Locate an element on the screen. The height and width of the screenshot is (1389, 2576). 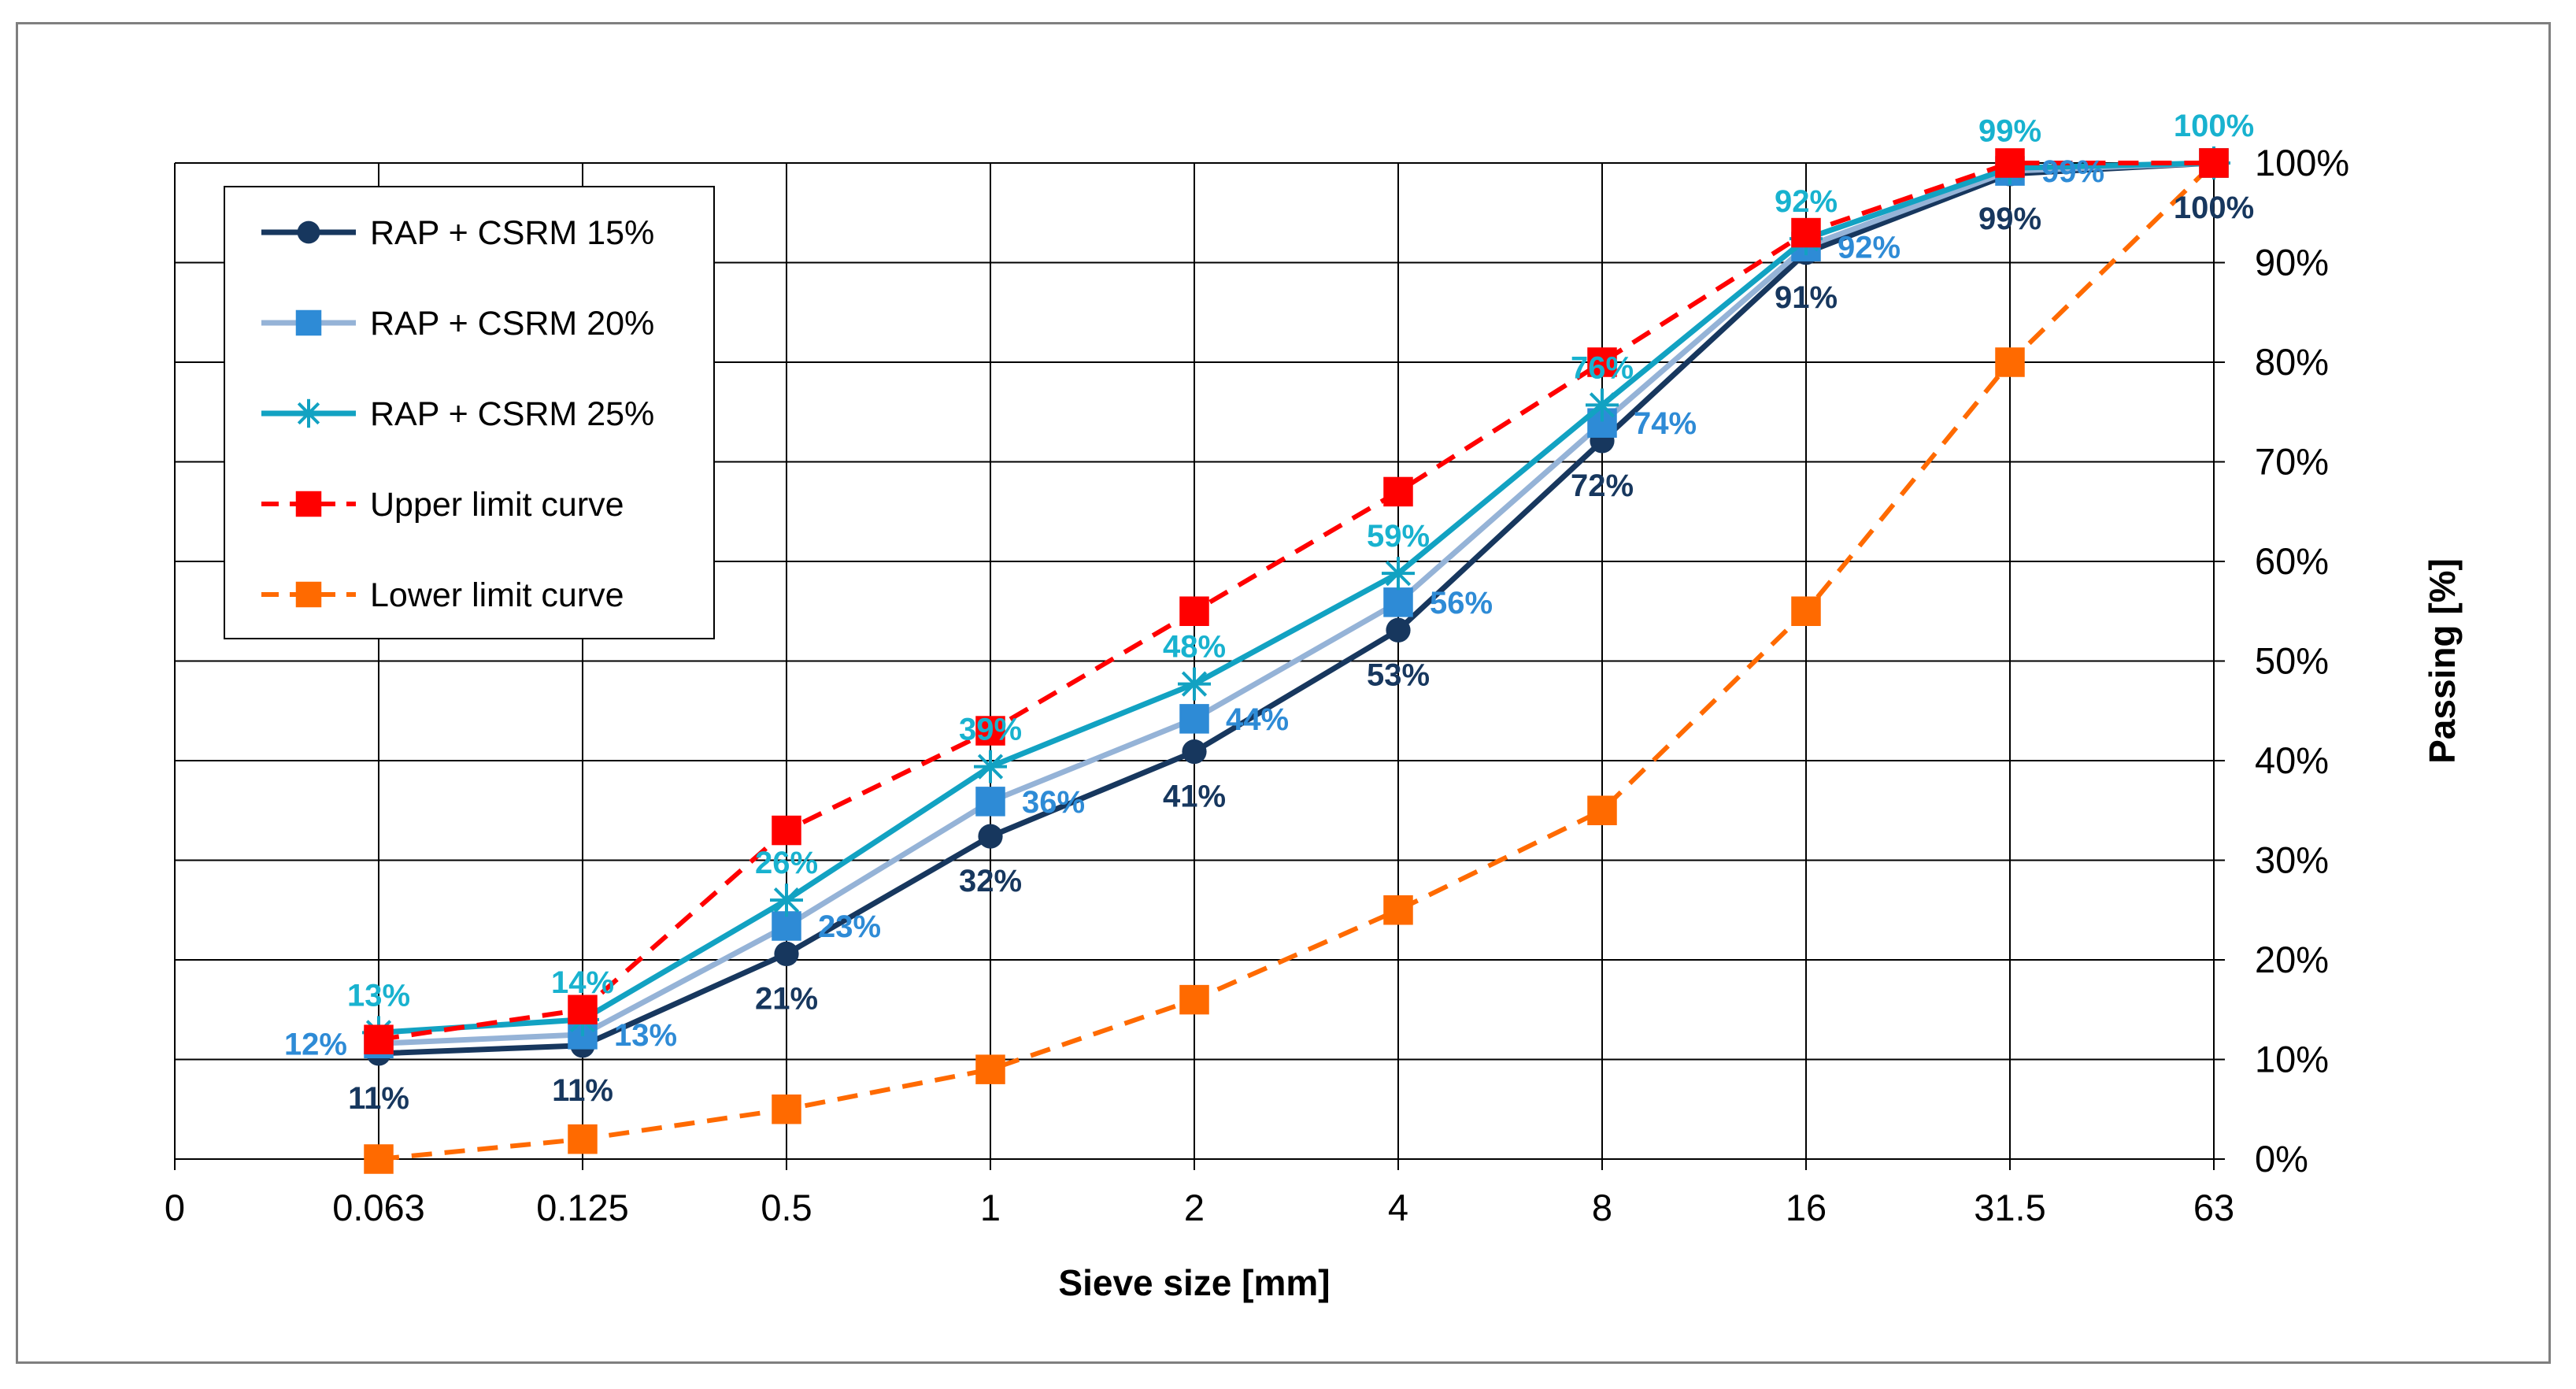
data-label: 39% is located at coordinates (990, 730).